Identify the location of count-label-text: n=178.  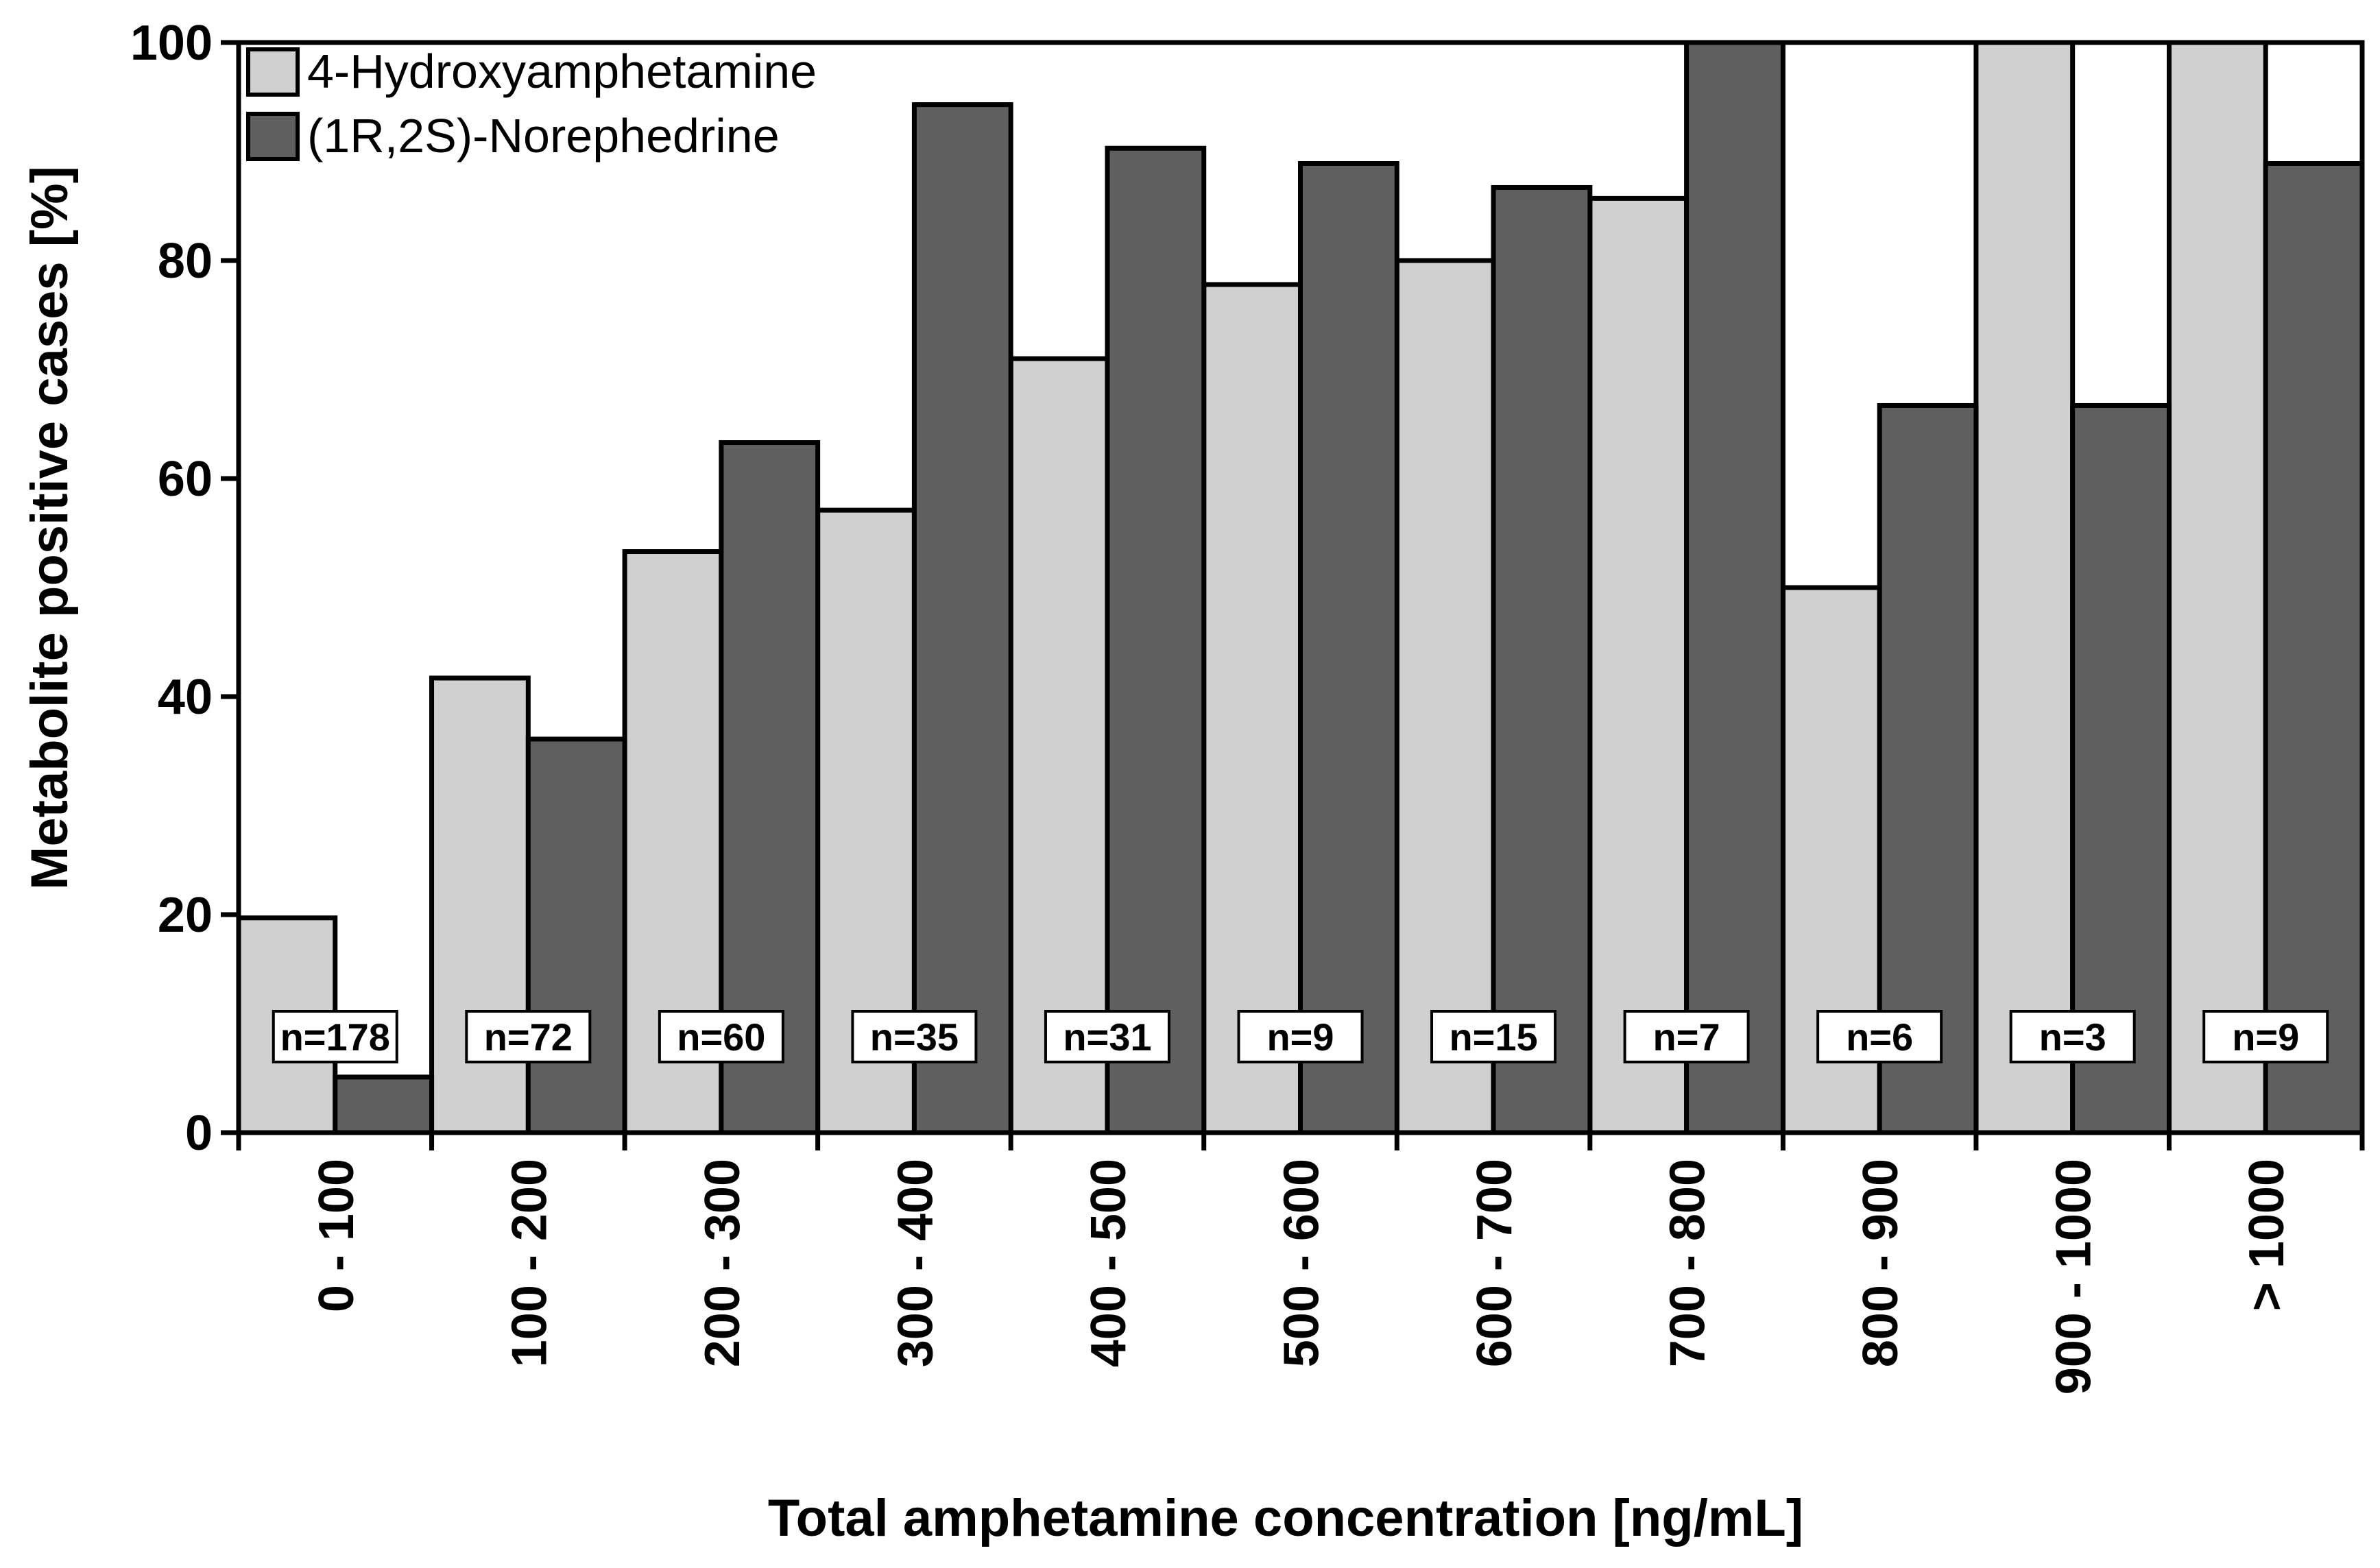
(335, 1037).